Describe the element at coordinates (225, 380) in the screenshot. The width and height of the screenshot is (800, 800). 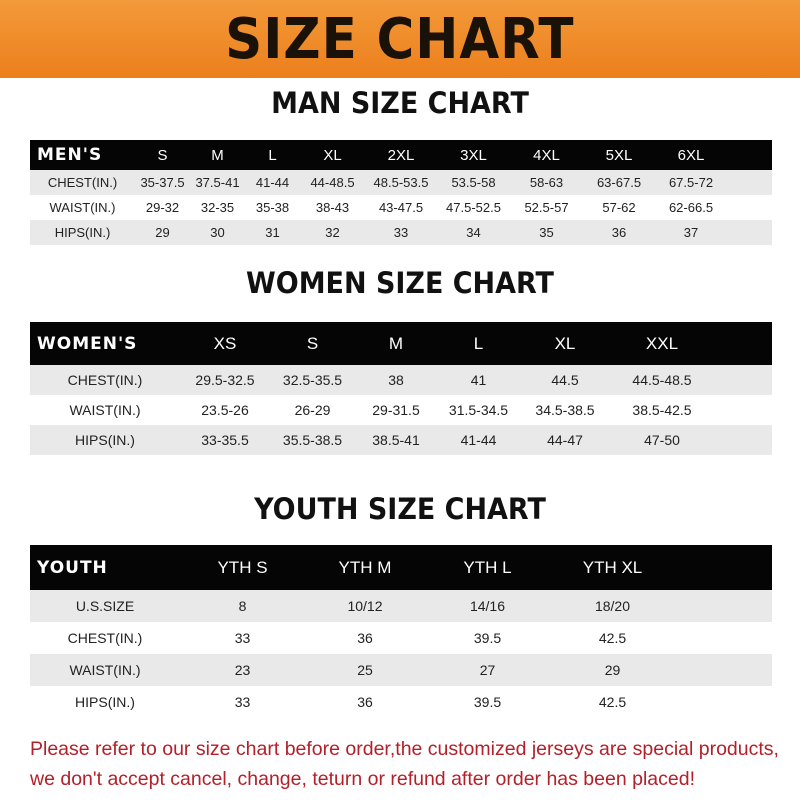
I see `cell: 29.5-32.5` at that location.